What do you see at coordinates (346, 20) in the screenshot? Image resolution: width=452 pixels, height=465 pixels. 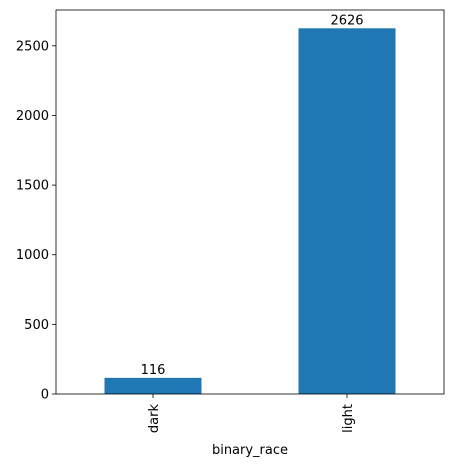 I see `data-label-light: 2626` at bounding box center [346, 20].